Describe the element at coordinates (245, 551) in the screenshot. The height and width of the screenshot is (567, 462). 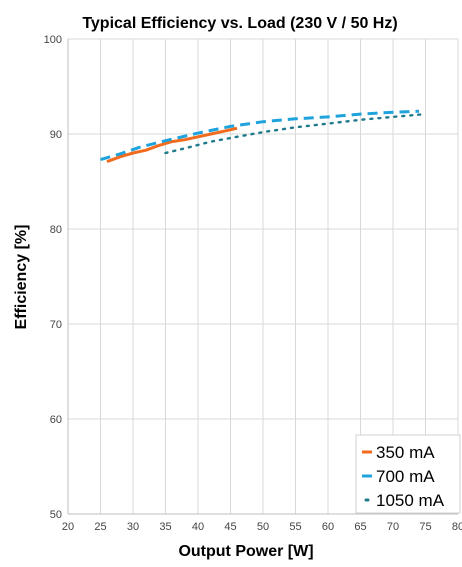
I see `x-axis-label: Output Power [W]` at that location.